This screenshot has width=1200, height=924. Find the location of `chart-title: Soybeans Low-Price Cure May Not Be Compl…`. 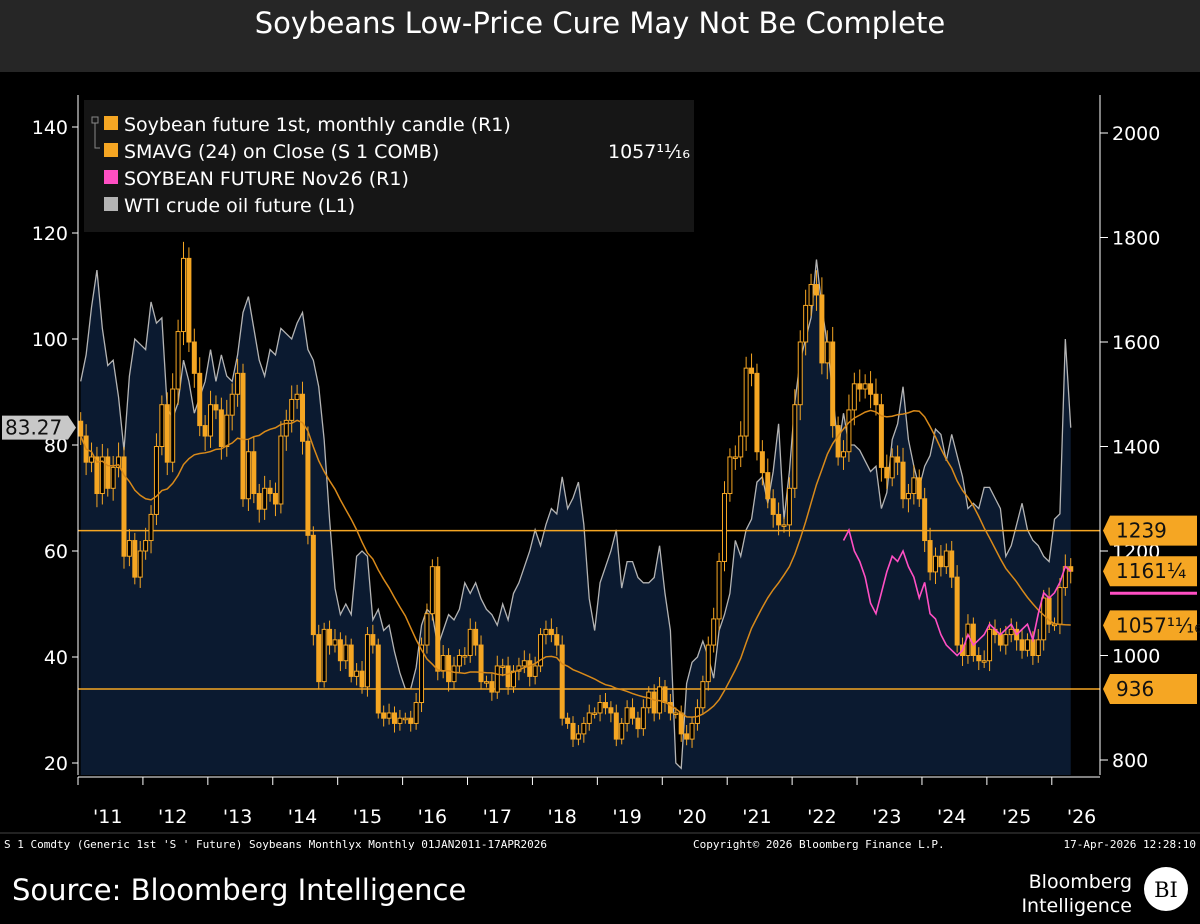

chart-title: Soybeans Low-Price Cure May Not Be Compl… is located at coordinates (600, 36).